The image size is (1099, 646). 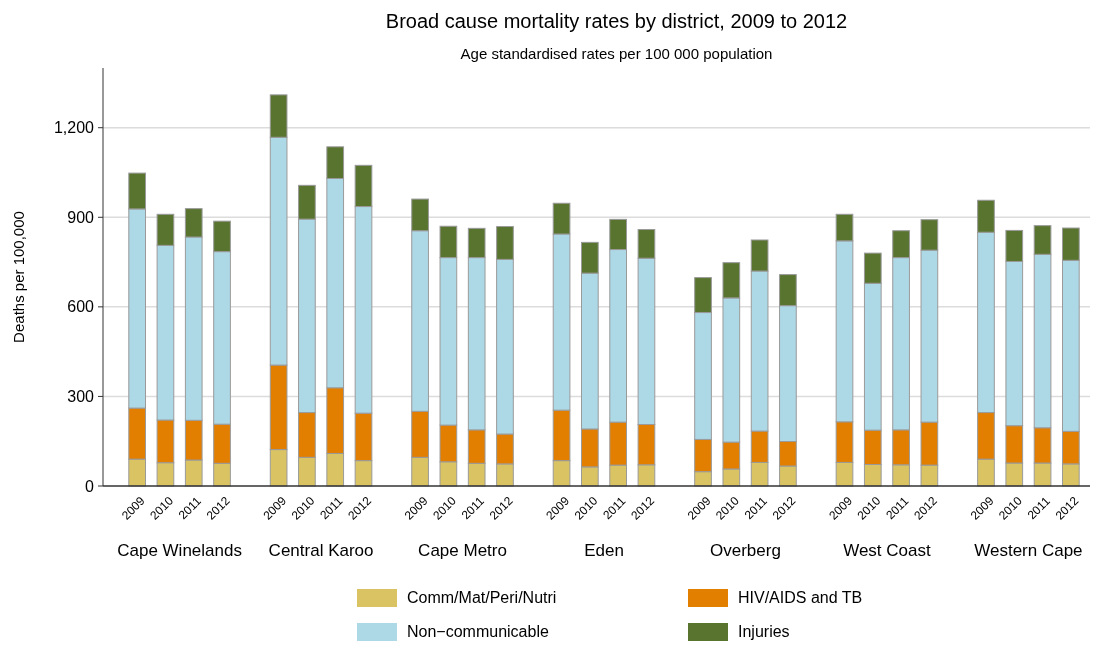 What do you see at coordinates (90, 486) in the screenshot?
I see `y-tick-label: 0` at bounding box center [90, 486].